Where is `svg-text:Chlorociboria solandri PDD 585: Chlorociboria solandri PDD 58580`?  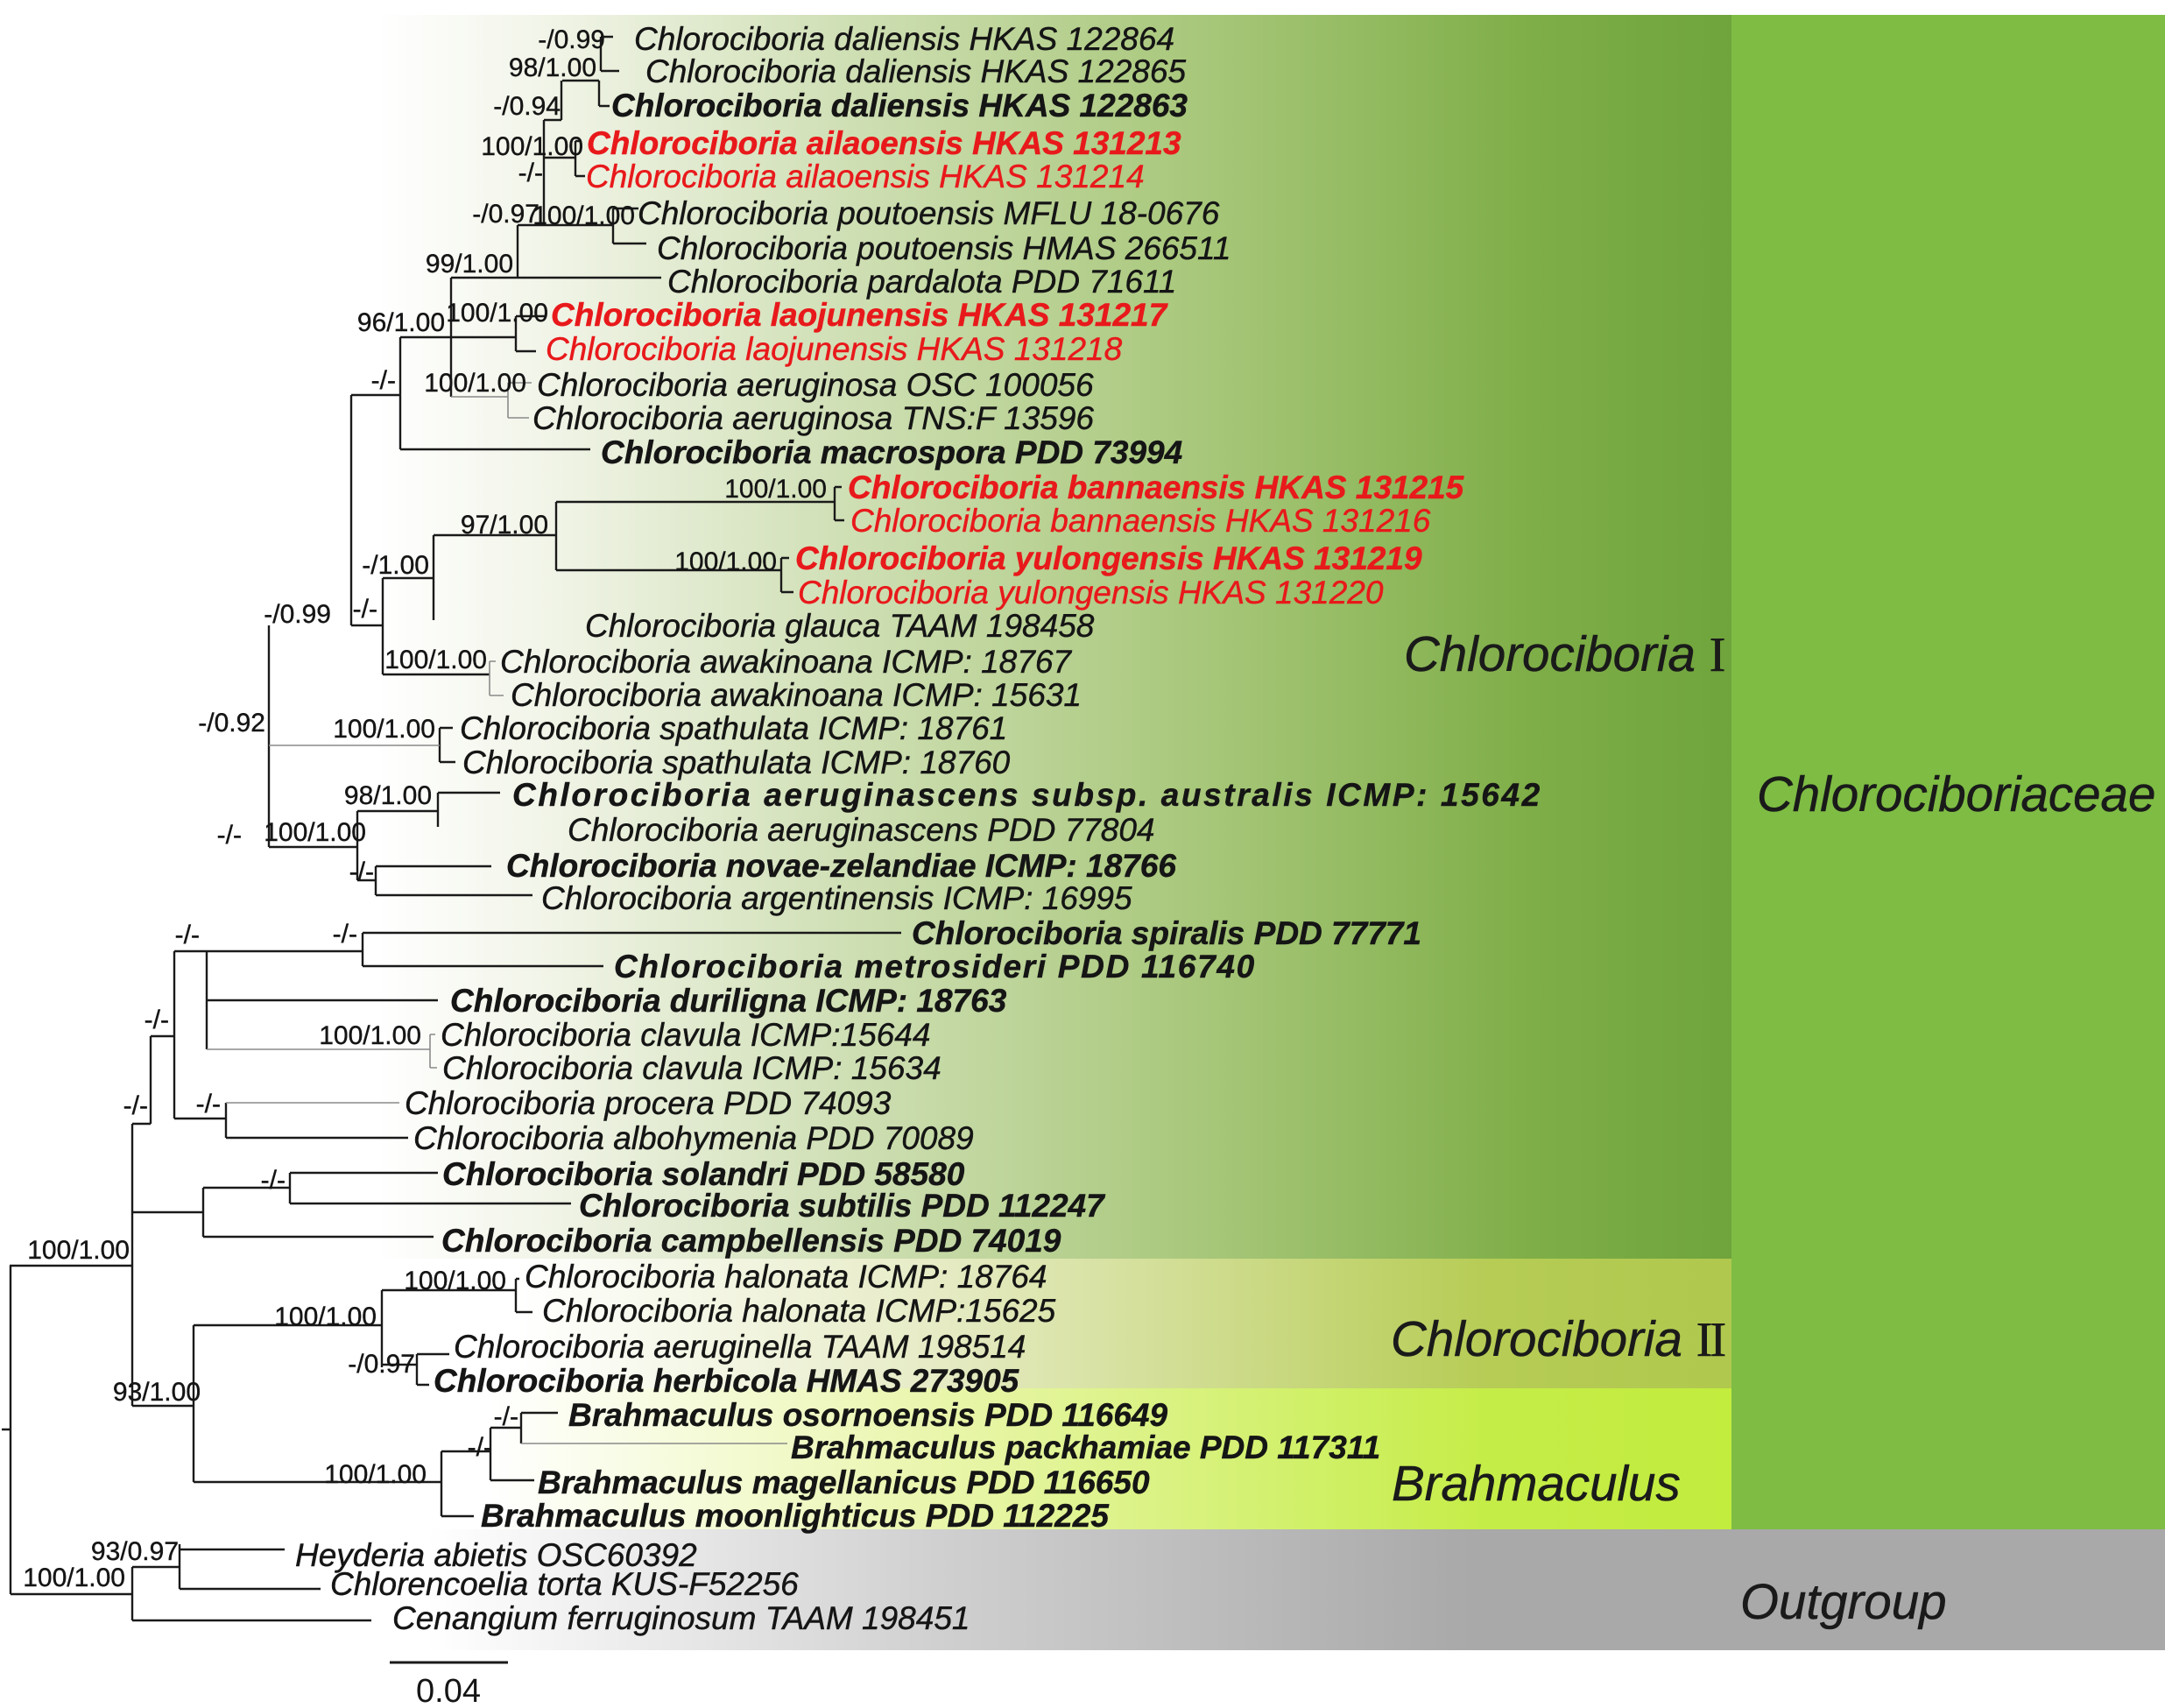 svg-text:Chlorociboria solandri PDD 585: Chlorociboria solandri PDD 58580 is located at coordinates (704, 1174).